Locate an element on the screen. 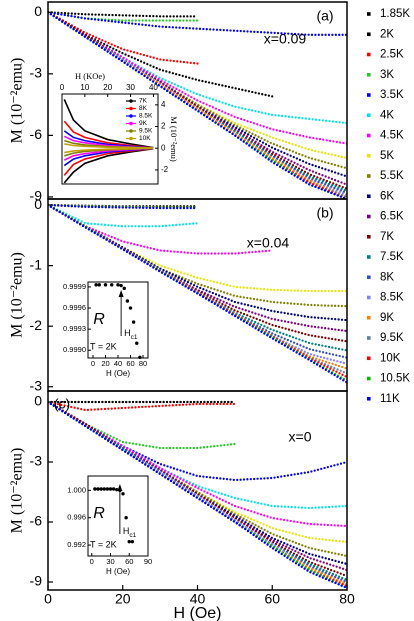  legend-label: 2.5K is located at coordinates (392, 55).